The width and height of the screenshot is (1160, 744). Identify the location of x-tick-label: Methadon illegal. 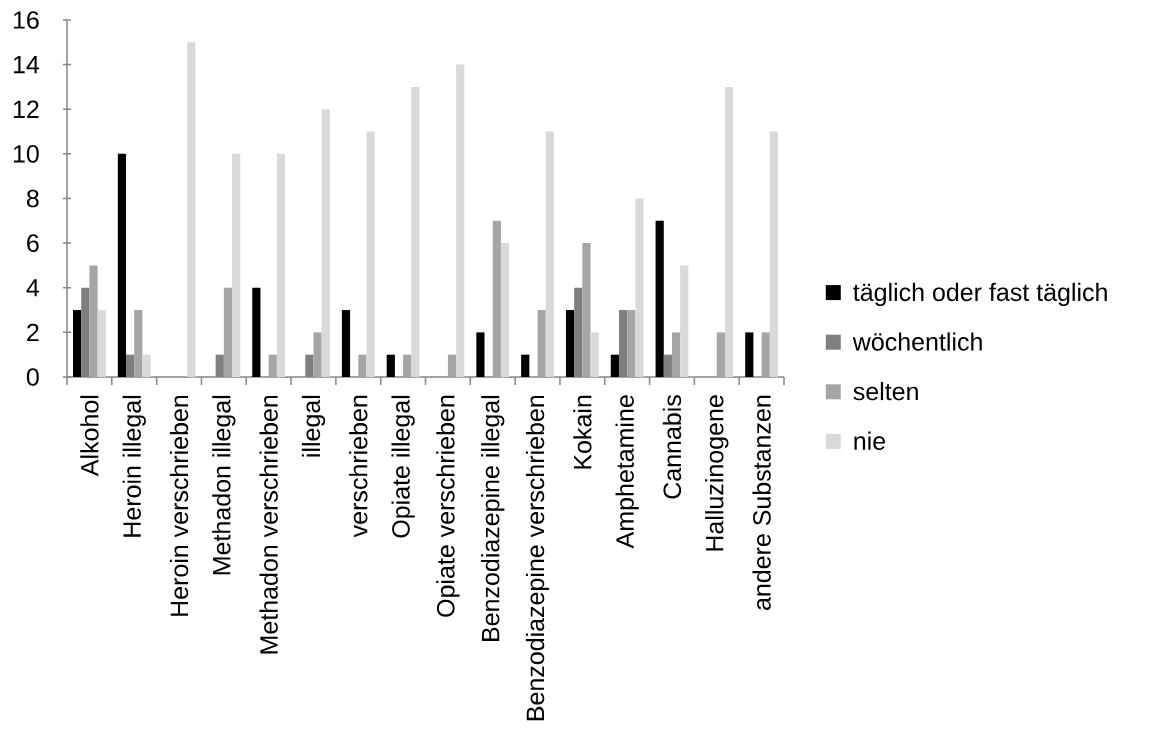
(224, 485).